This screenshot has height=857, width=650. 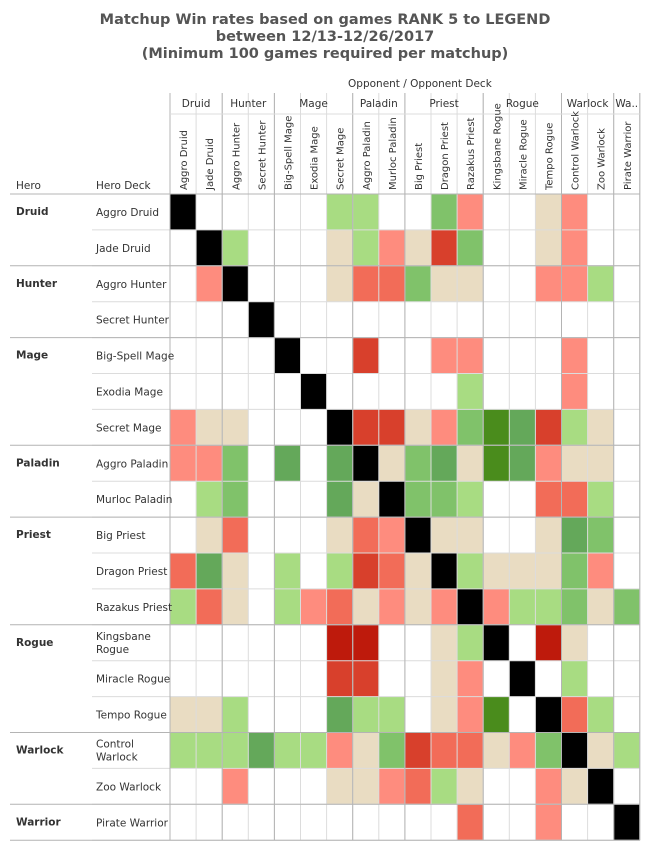 What do you see at coordinates (129, 428) in the screenshot?
I see `row-label-secret-mage: Secret Mage` at bounding box center [129, 428].